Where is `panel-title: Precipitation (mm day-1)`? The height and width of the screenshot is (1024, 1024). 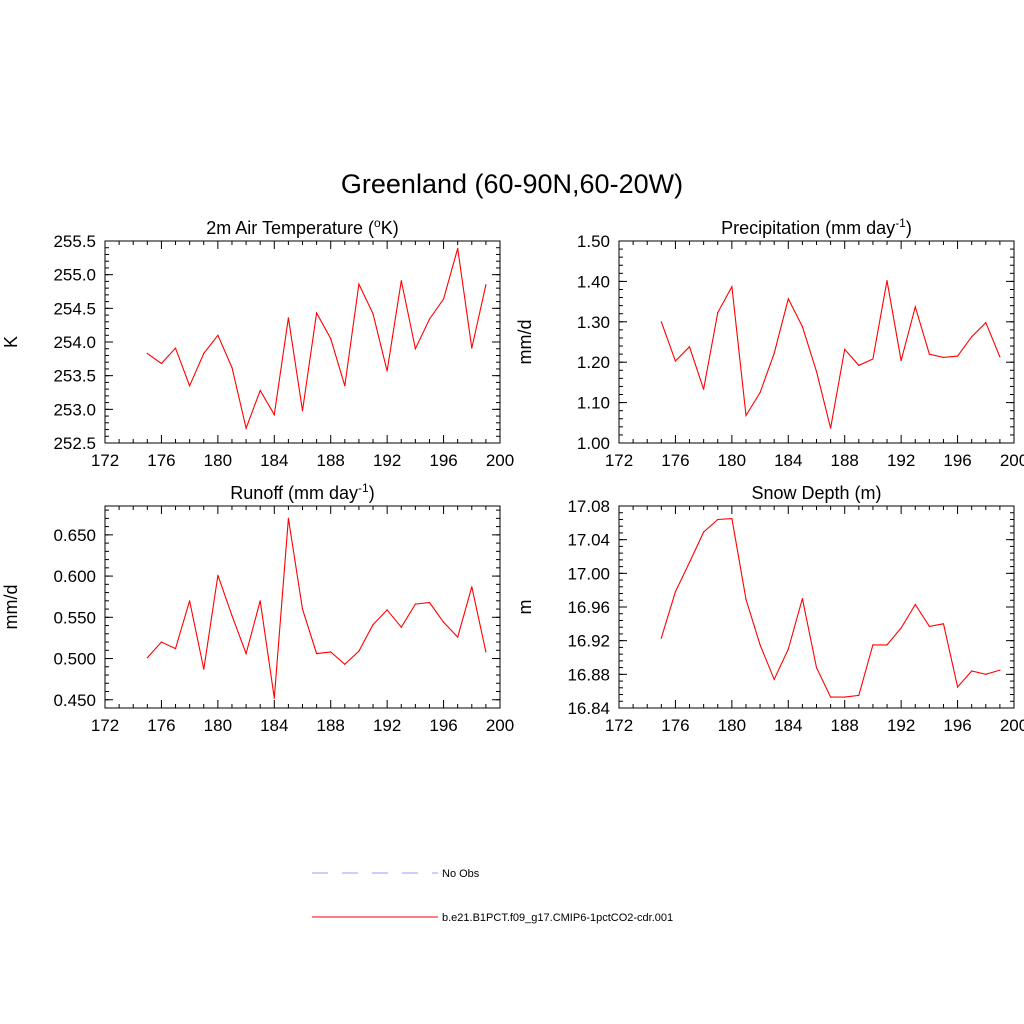
panel-title: Precipitation (mm day-1) is located at coordinates (816, 227).